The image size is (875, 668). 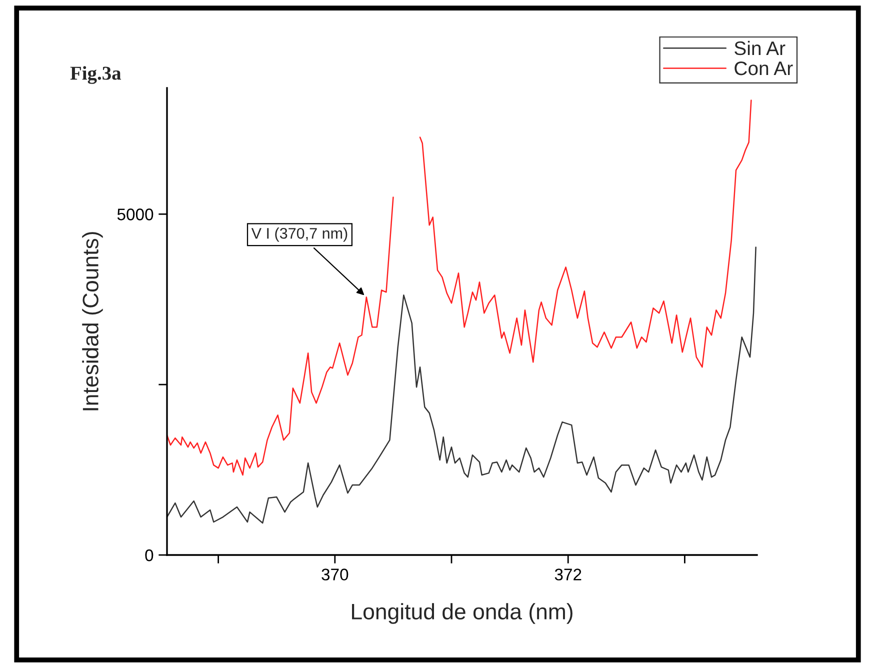 I want to click on y-tick-label: 5000, so click(x=135, y=214).